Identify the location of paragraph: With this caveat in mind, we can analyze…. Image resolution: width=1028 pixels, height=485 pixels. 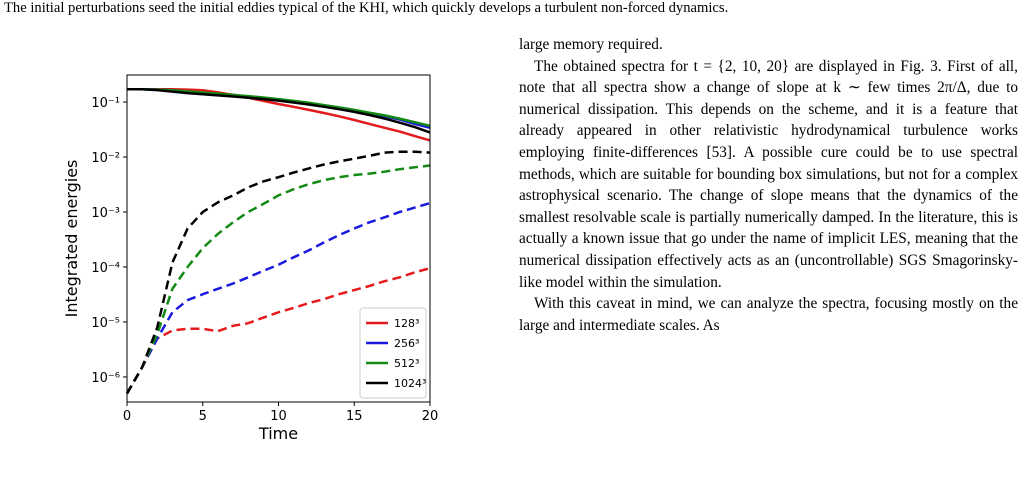
(768, 314).